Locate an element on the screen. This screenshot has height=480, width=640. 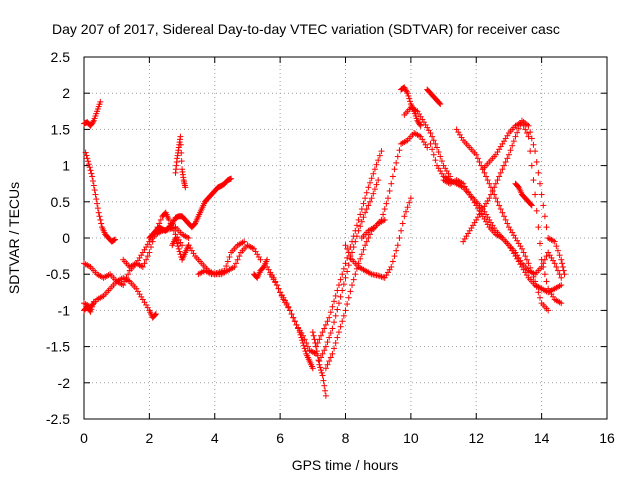
x-tick-label: 14 is located at coordinates (542, 438).